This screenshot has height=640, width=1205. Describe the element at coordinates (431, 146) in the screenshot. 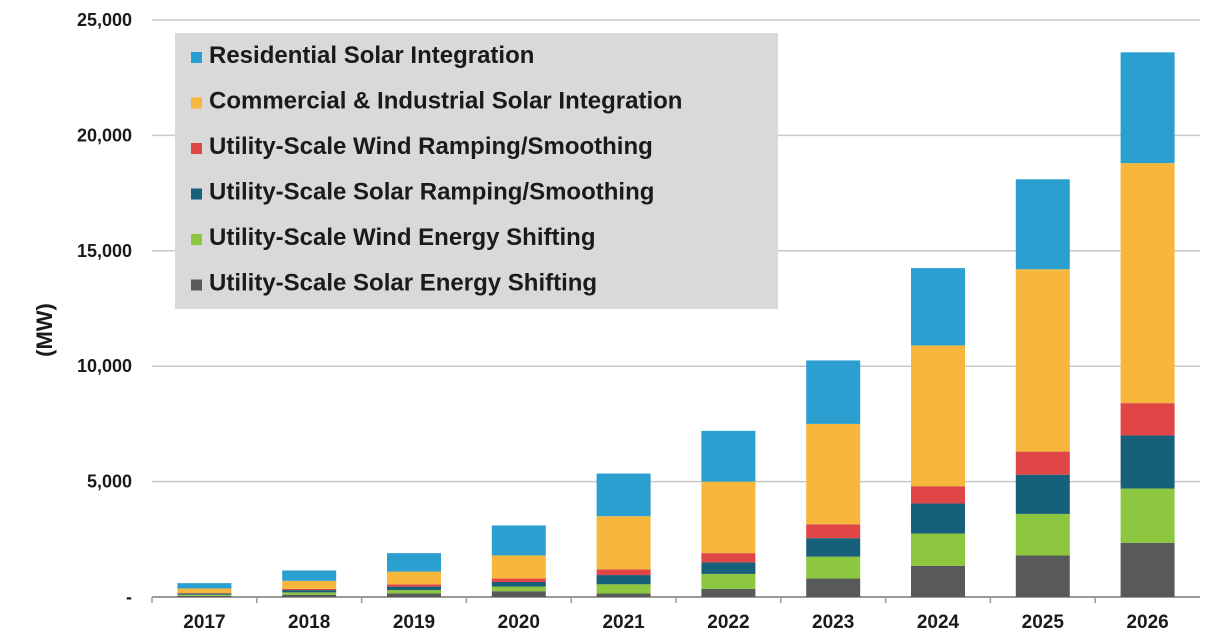

I see `legend-label: Utility-Scale Wind Ramping/Smoothing` at that location.